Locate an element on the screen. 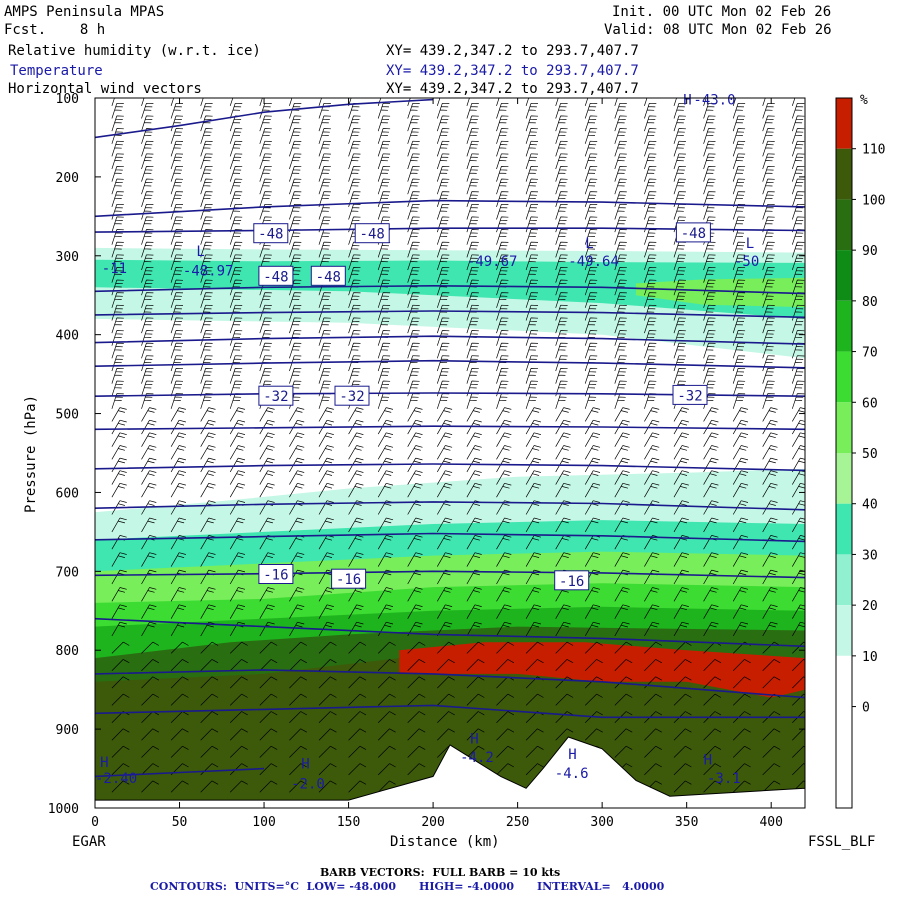 The image size is (900, 900). contour-label-2: -48 is located at coordinates (693, 234).